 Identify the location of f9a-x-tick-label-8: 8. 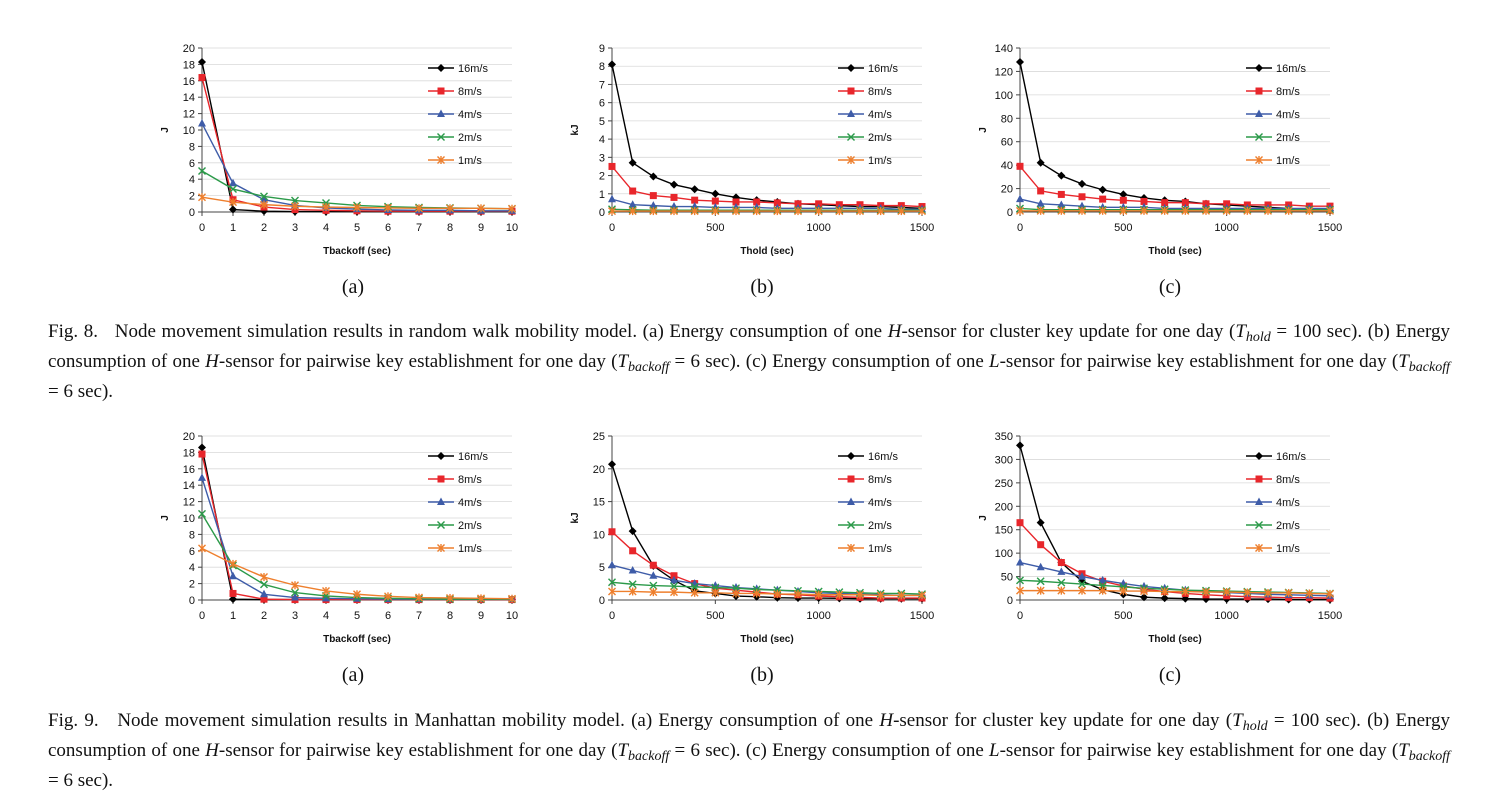
(450, 616).